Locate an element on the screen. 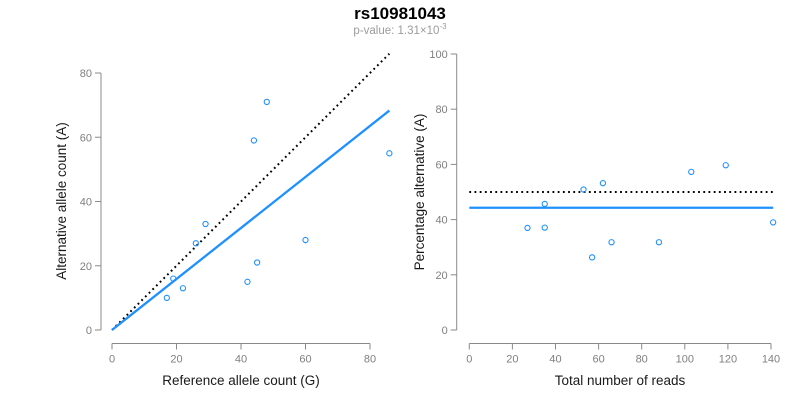 The height and width of the screenshot is (400, 800). right-y-axis-title: Percentage alternative (A) is located at coordinates (419, 192).